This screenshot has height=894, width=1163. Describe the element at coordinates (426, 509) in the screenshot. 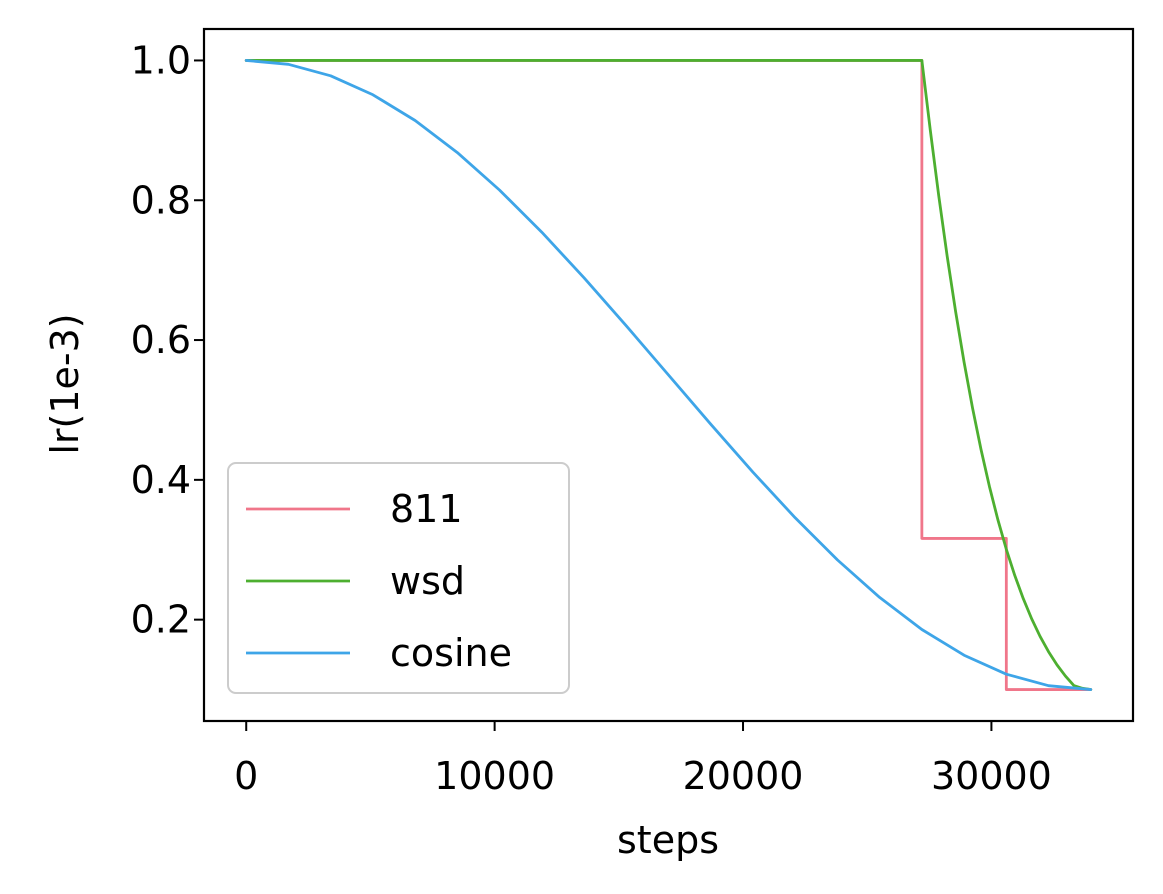

I see `legend-label-811: 811` at that location.